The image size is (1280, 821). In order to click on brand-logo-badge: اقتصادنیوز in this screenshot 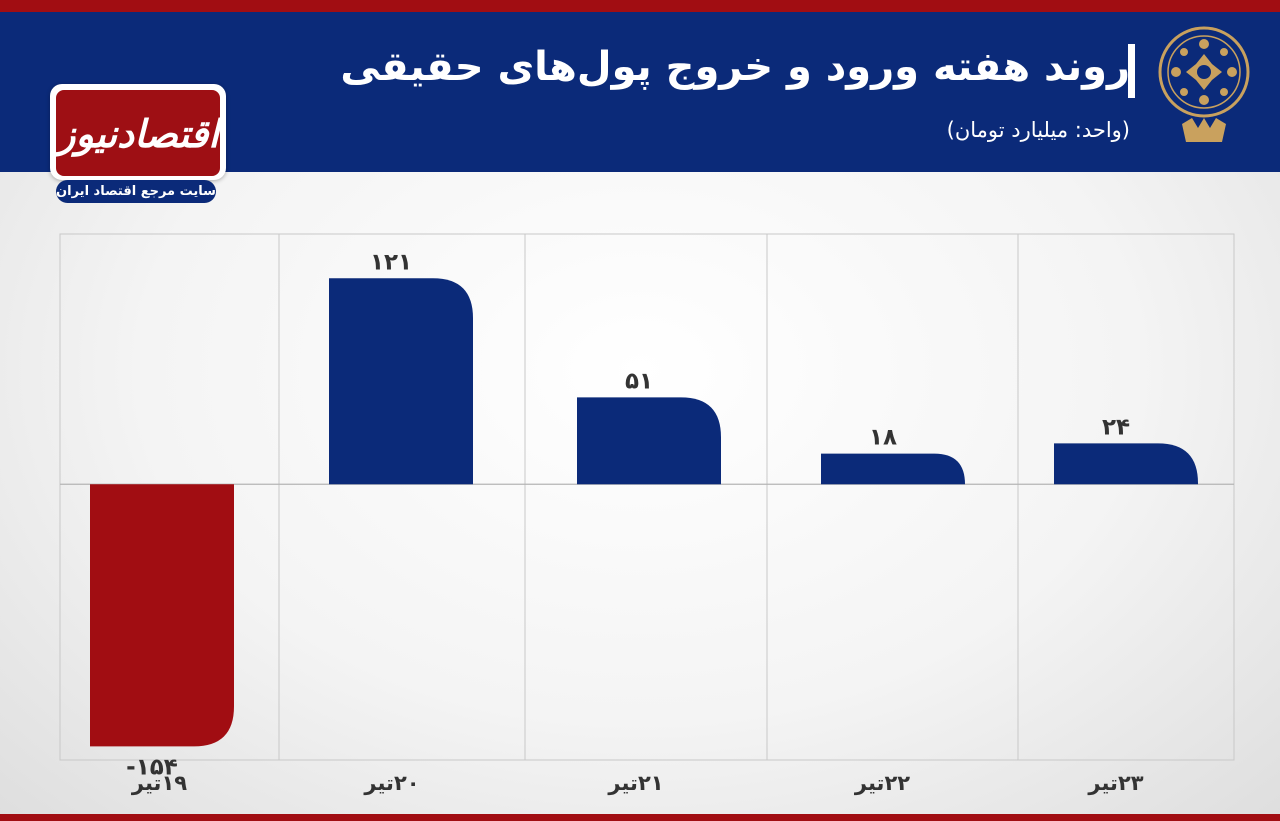, I will do `click(138, 133)`.